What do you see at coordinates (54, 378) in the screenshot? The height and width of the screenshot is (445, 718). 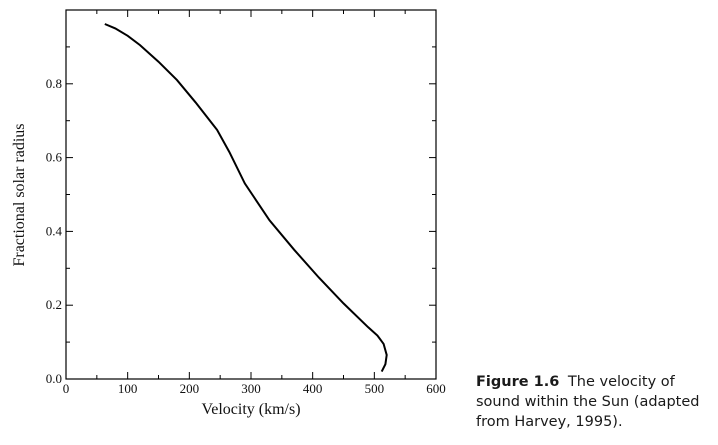 I see `y-tick-label: 0.0` at bounding box center [54, 378].